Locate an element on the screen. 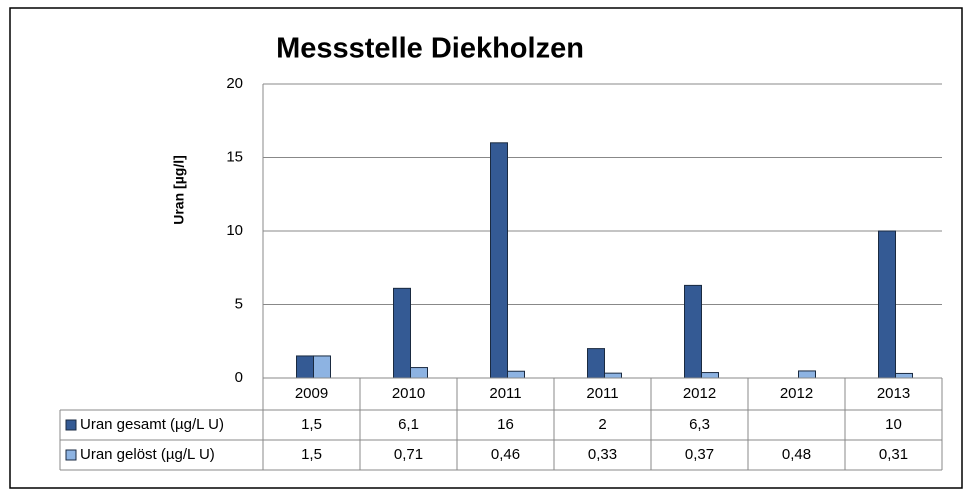 The width and height of the screenshot is (974, 497). legend-label: Uran gelöst (µg/L U) is located at coordinates (147, 454).